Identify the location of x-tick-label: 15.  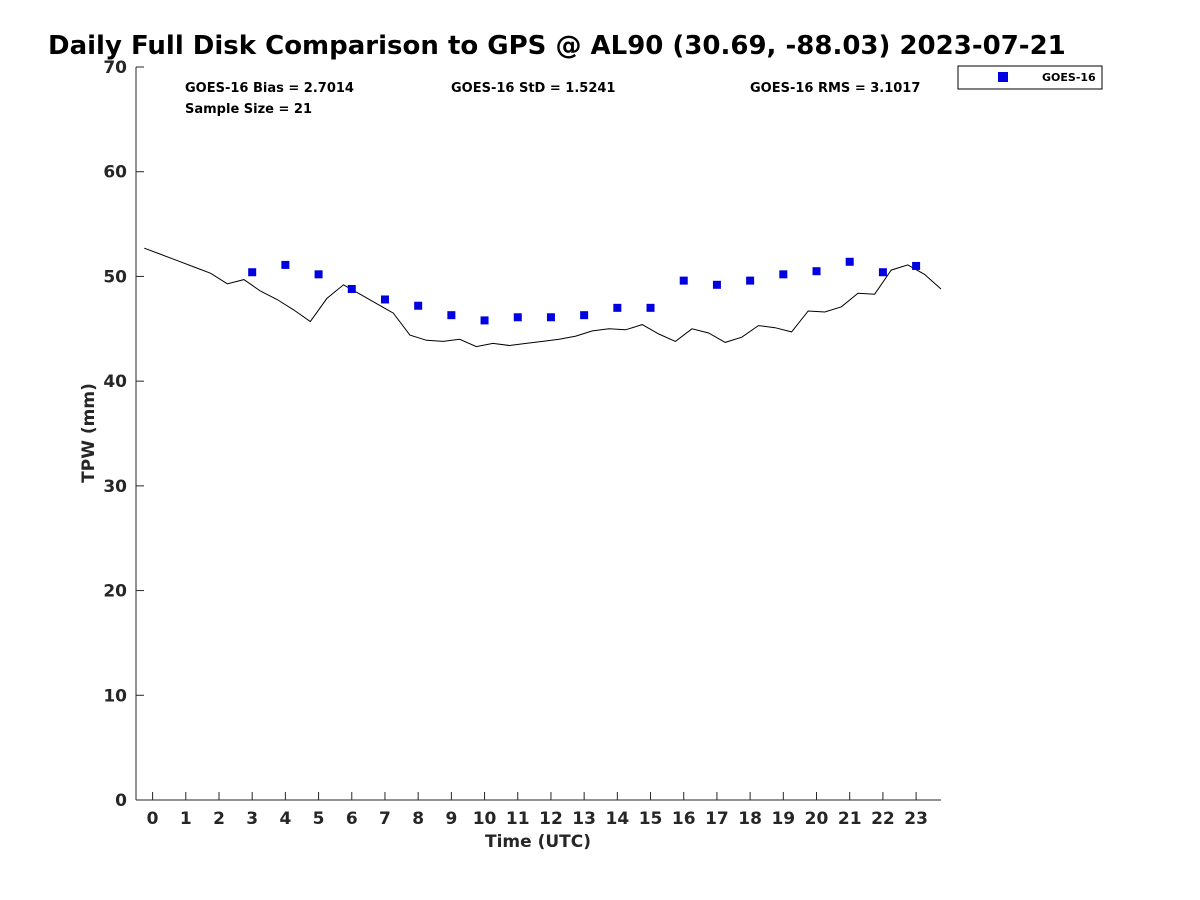
(651, 819).